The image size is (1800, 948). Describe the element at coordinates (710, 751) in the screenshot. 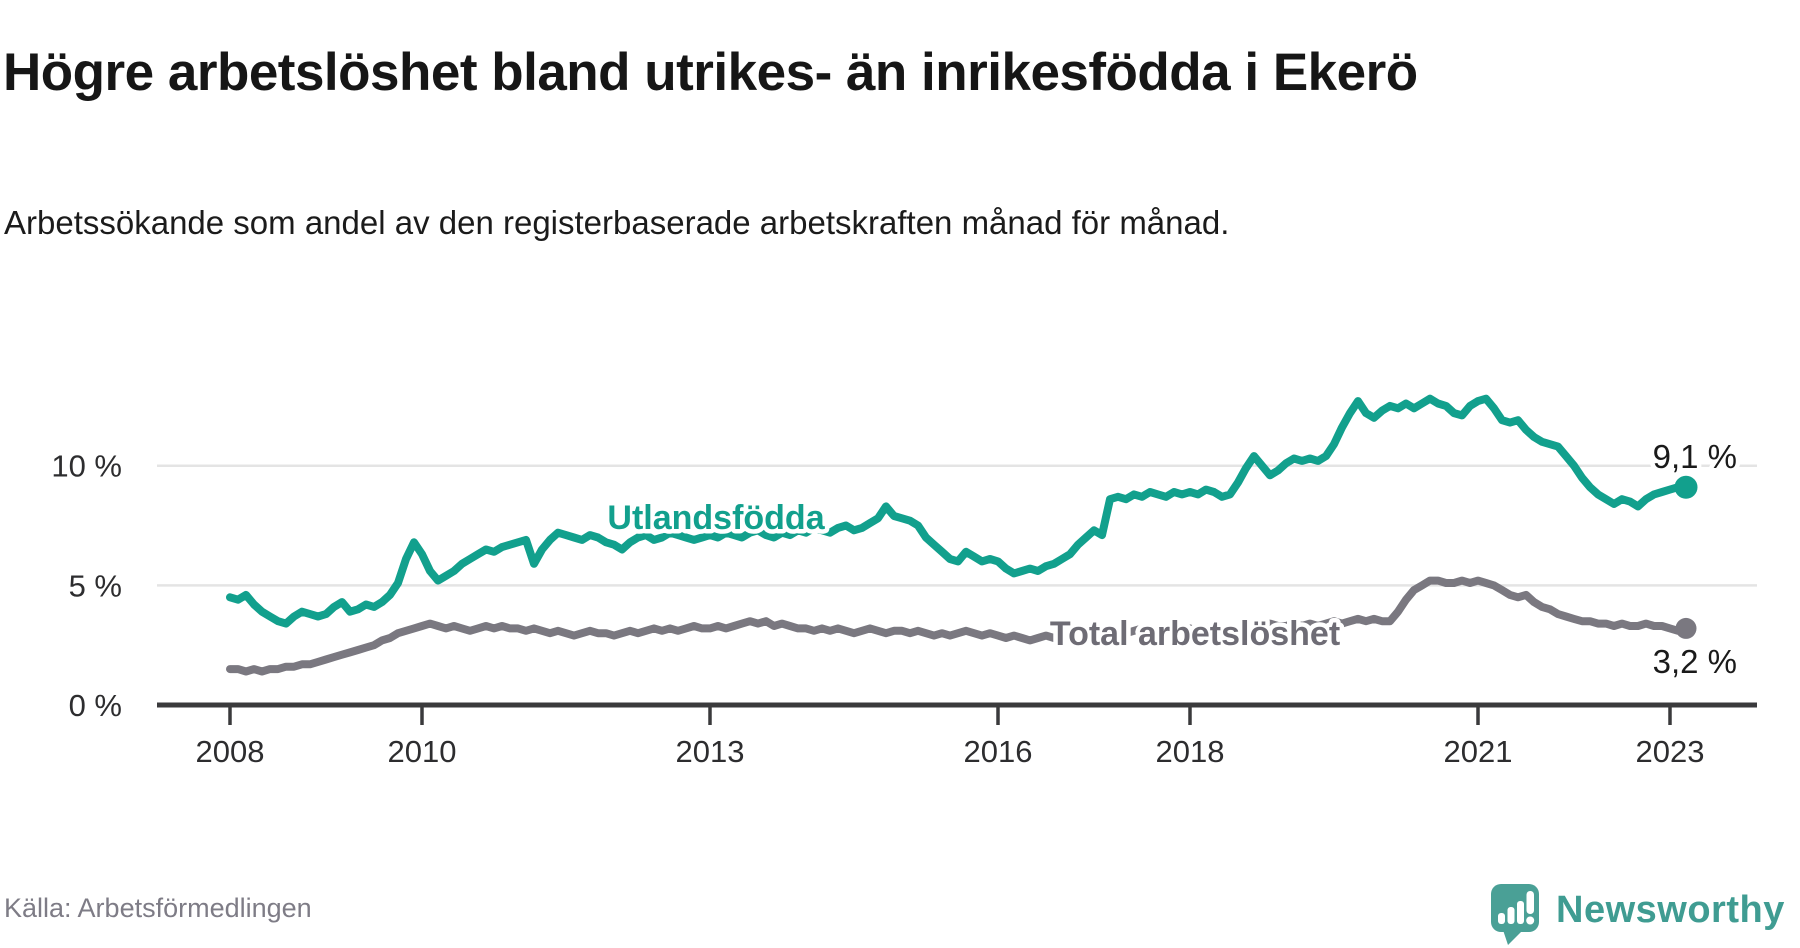

I see `x-tick-label-2013: 2013` at that location.